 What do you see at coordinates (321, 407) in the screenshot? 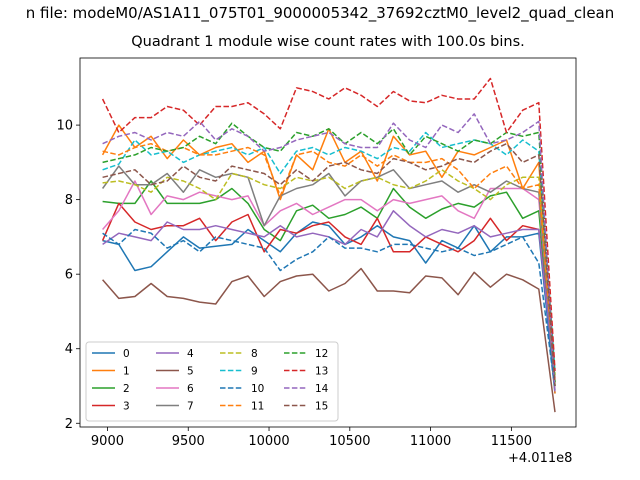
I see `legend-label-15: 15` at bounding box center [321, 407].